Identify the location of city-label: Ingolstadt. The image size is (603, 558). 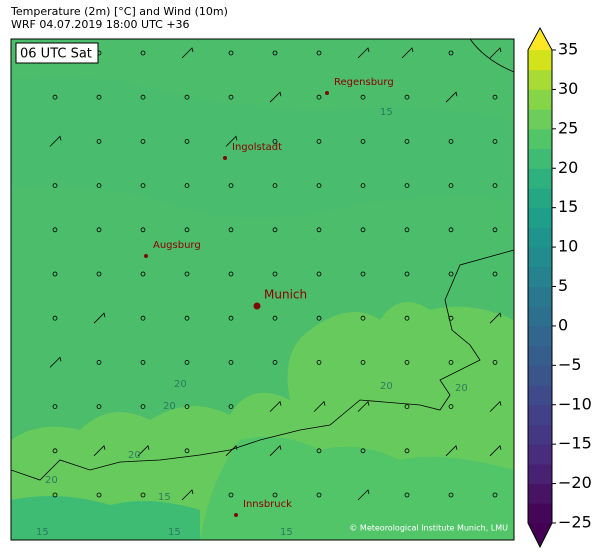
(257, 147).